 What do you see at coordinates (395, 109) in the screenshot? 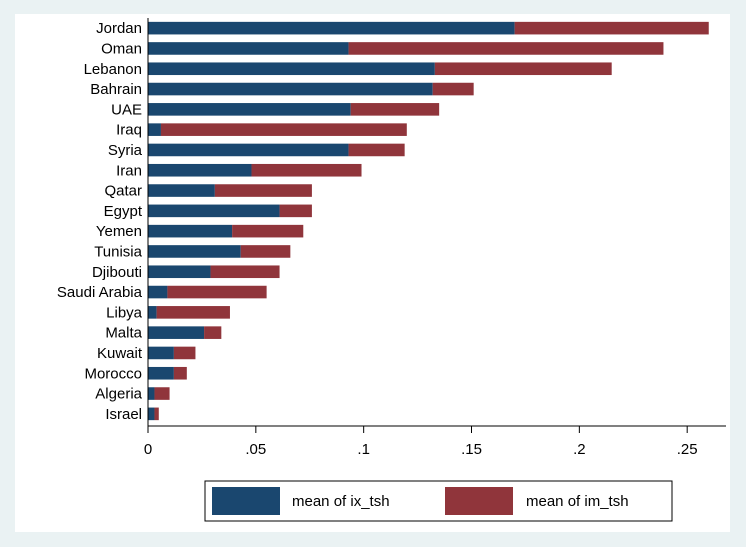
I see `bar-im-tsh-uae` at bounding box center [395, 109].